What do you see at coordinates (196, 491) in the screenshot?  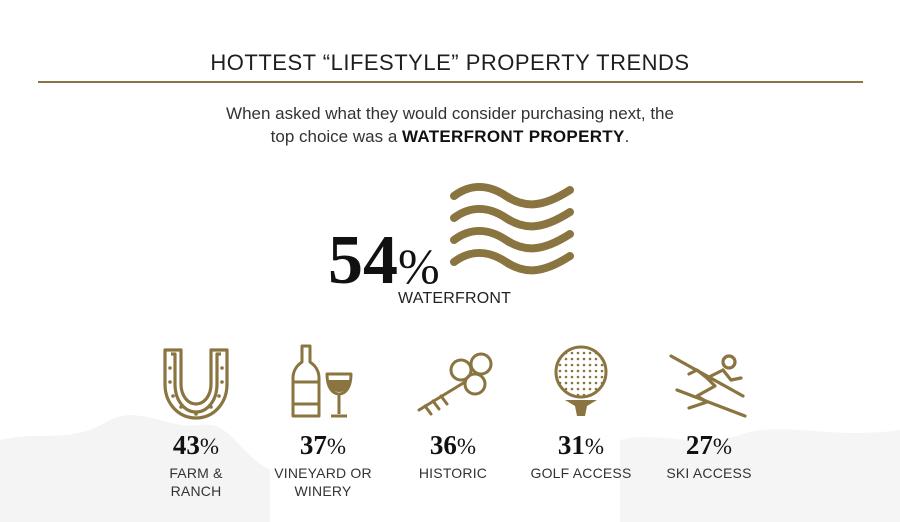 I see `farm-ranch-label-line2: RANCH` at bounding box center [196, 491].